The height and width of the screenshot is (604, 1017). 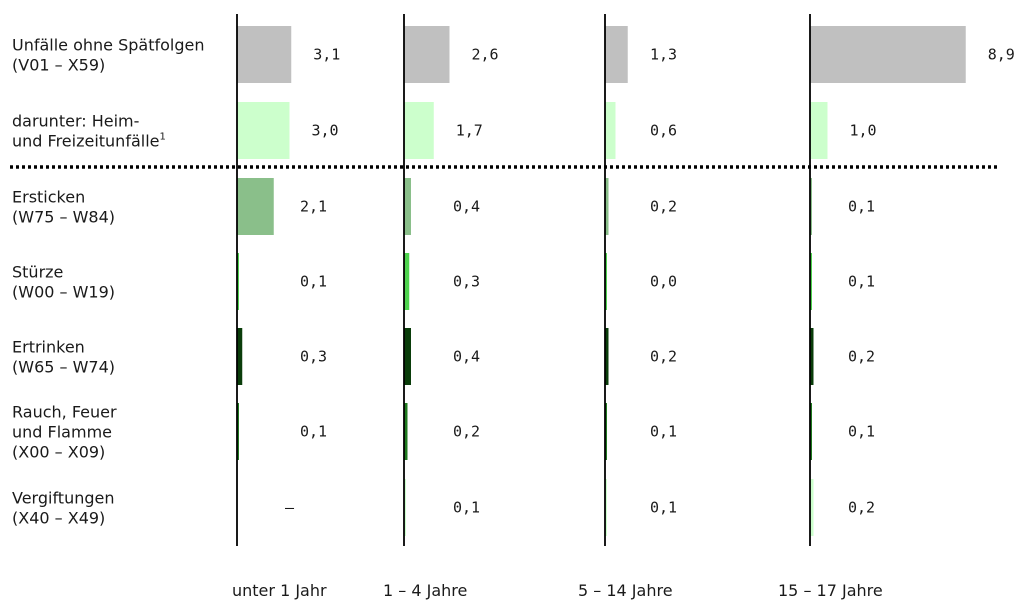 I want to click on data-label: –, so click(x=290, y=508).